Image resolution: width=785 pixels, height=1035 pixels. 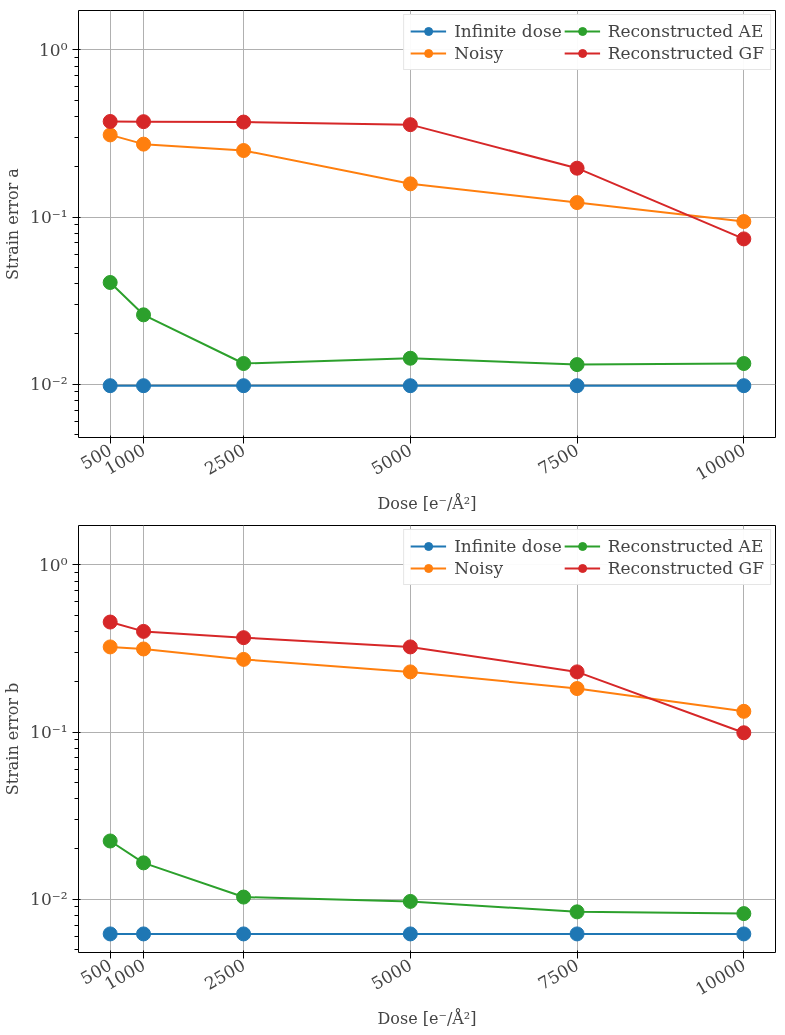 I want to click on y-axis-title: Strain error b, so click(x=13, y=739).